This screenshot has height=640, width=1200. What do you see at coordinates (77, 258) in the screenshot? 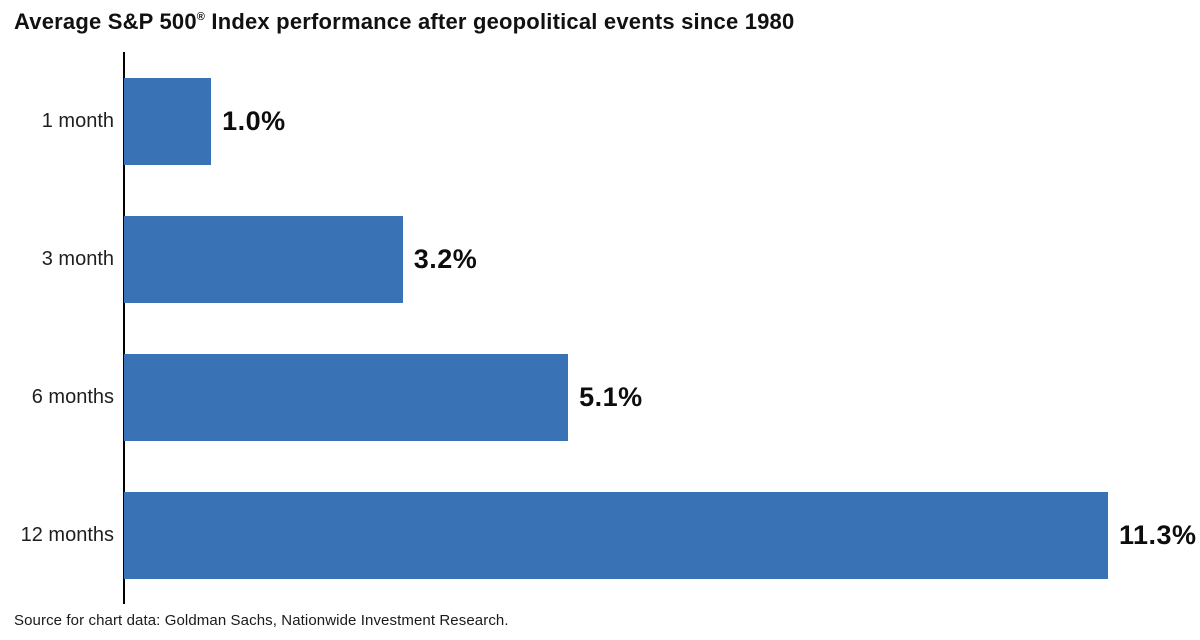
I see `category-label: 3 month` at bounding box center [77, 258].